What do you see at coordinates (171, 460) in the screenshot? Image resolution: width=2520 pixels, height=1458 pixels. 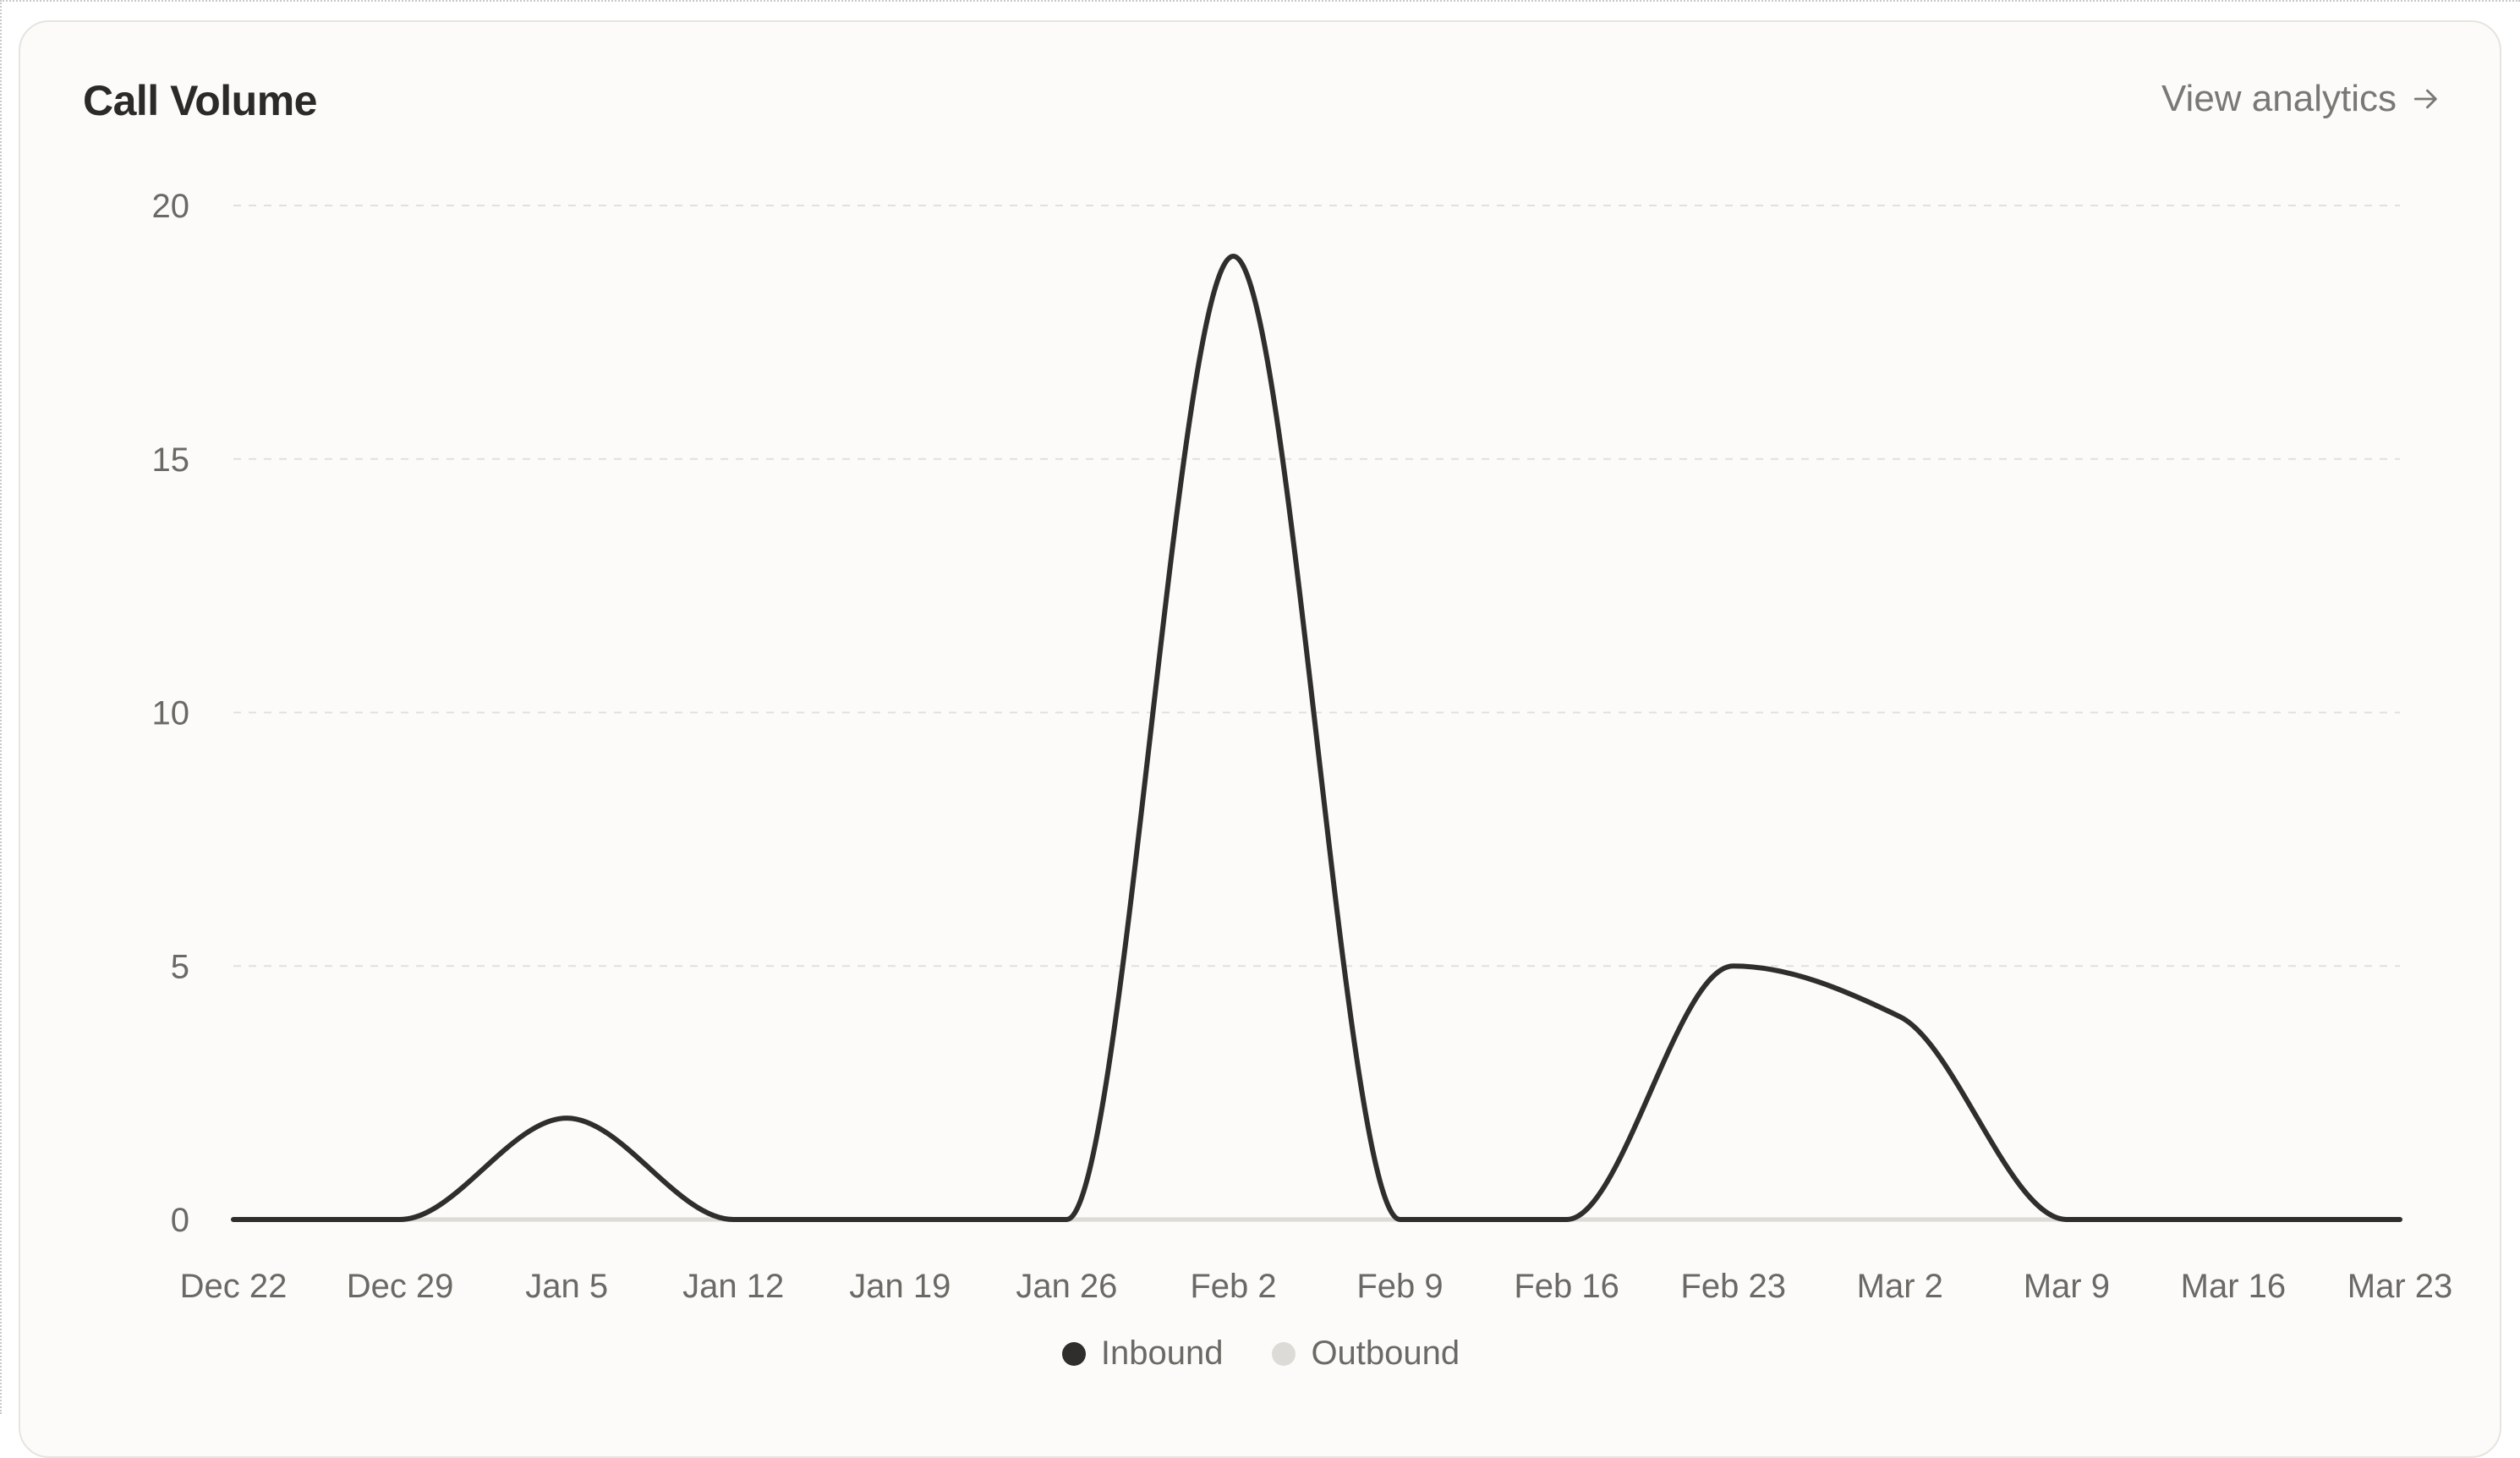 I see `y-tick-label: 15` at bounding box center [171, 460].